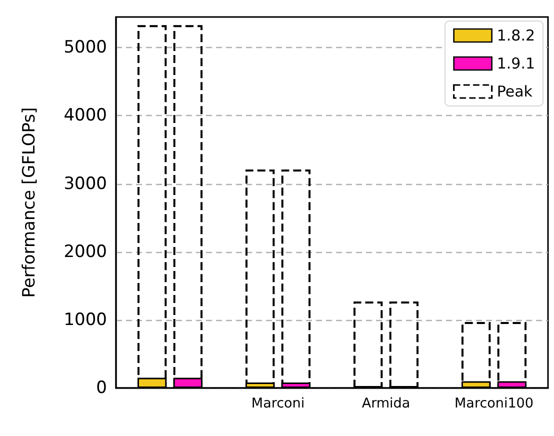 Image resolution: width=554 pixels, height=436 pixels. I want to click on y-tick-label: 1000, so click(85, 320).